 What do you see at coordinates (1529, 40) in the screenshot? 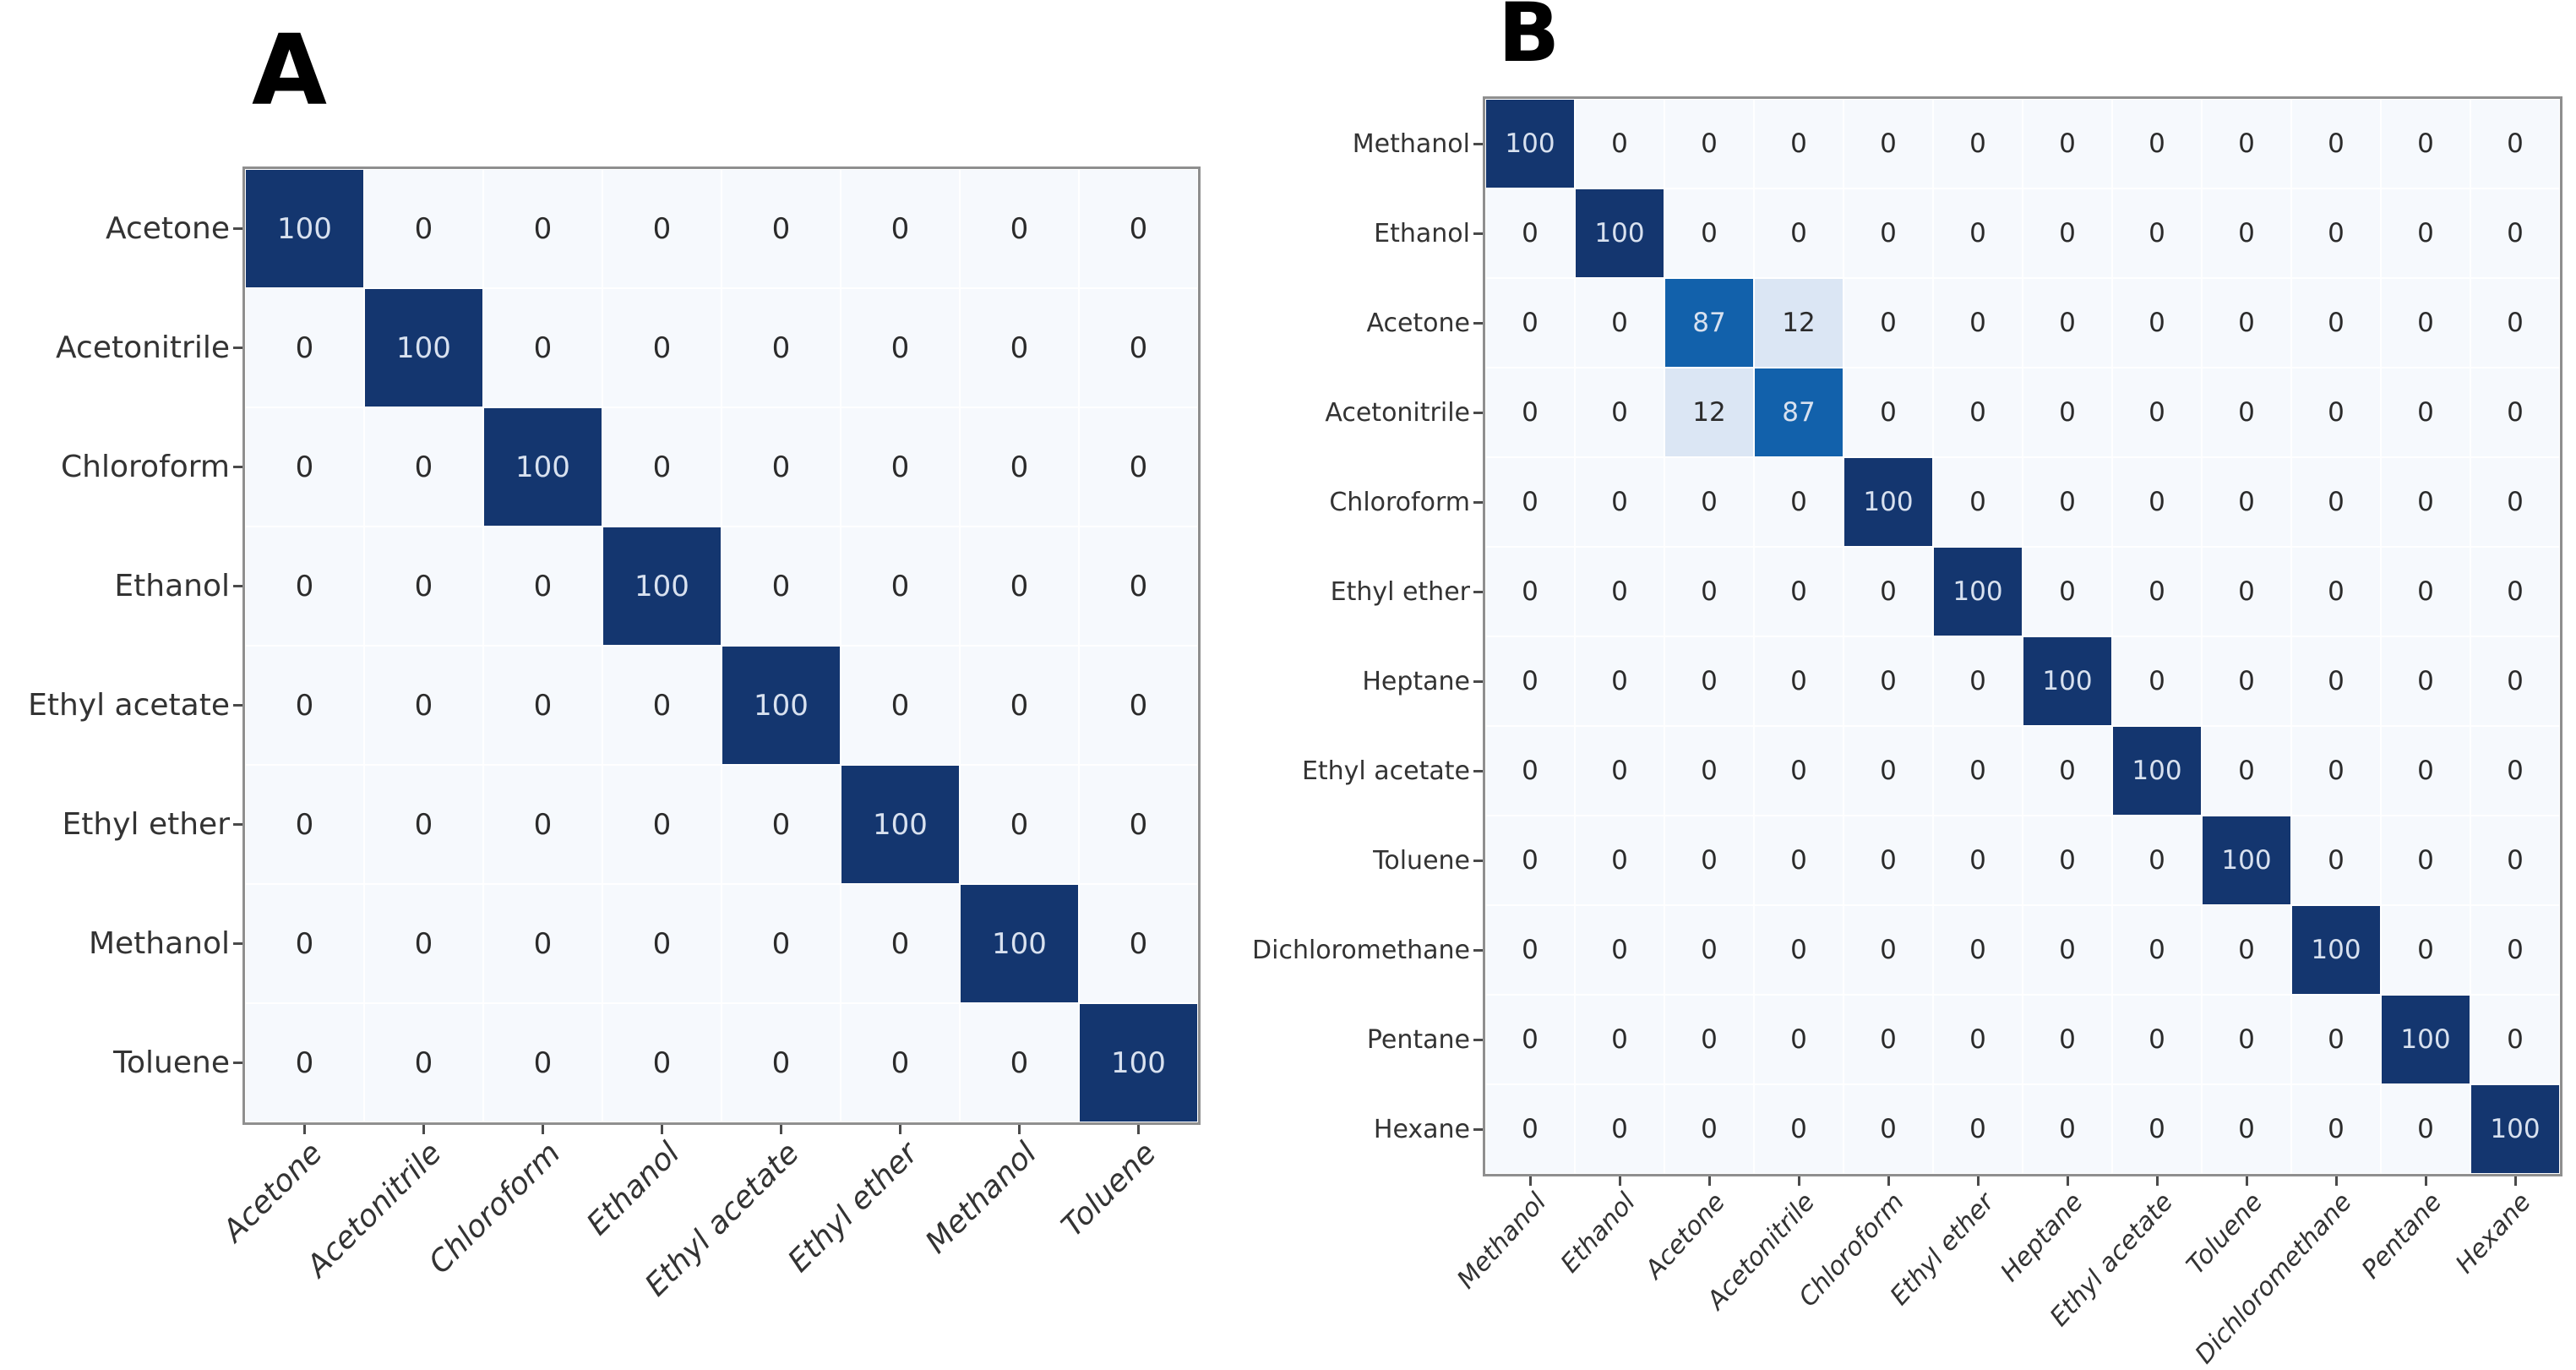
I see `panel-label-b: B` at bounding box center [1529, 40].